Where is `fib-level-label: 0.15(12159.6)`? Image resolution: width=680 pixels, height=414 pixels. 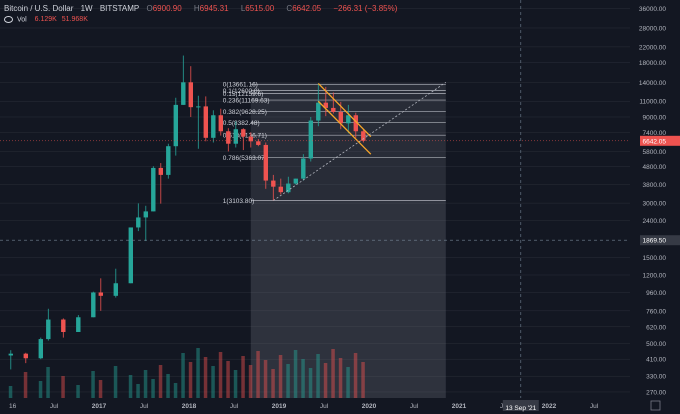
fib-level-label: 0.15(12159.6) is located at coordinates (243, 94).